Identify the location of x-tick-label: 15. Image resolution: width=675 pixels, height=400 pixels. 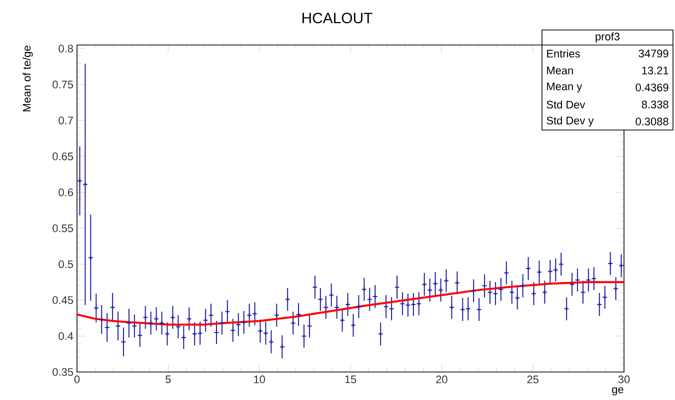
(350, 380).